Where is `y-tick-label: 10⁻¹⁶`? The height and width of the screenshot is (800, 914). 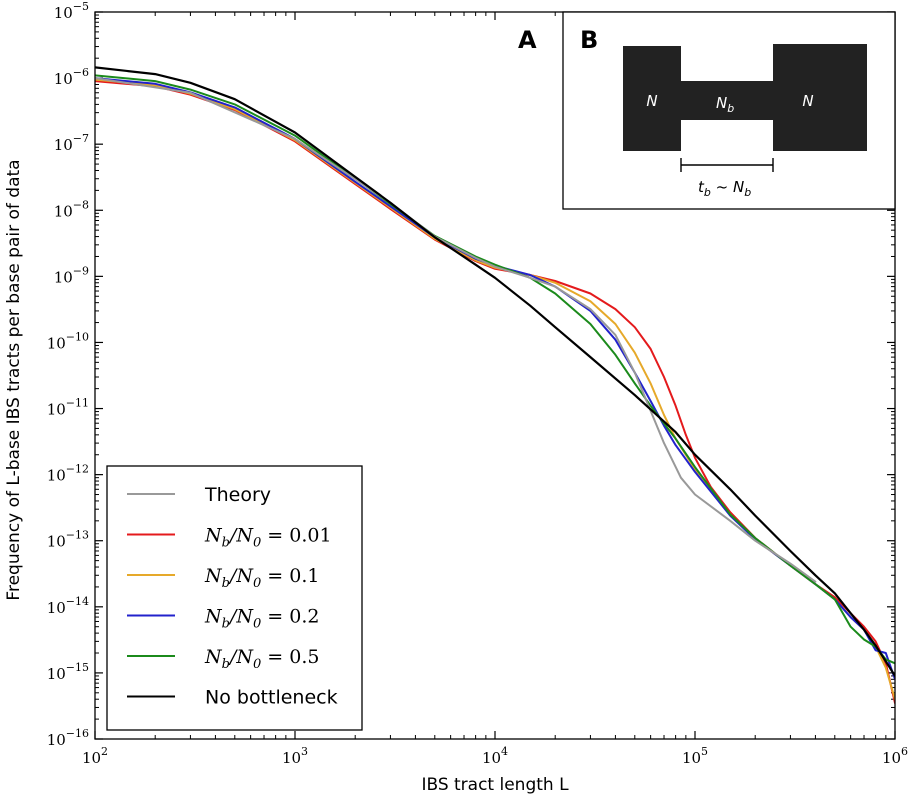
y-tick-label: 10⁻¹⁶ is located at coordinates (68, 738).